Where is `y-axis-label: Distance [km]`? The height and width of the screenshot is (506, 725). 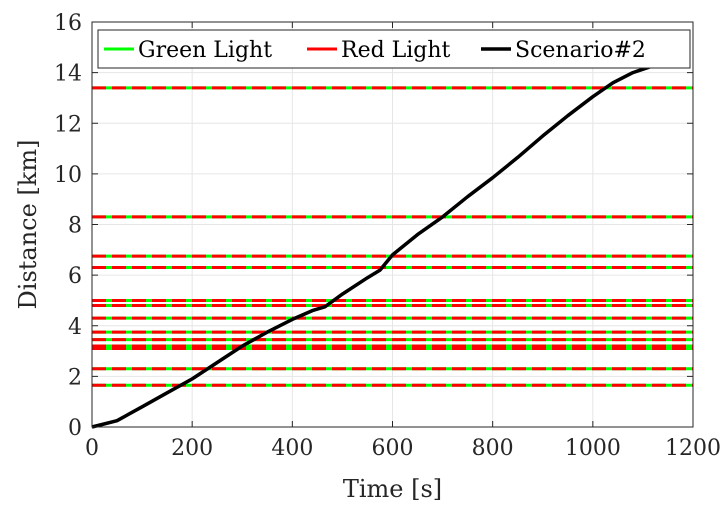 y-axis-label: Distance [km] is located at coordinates (28, 225).